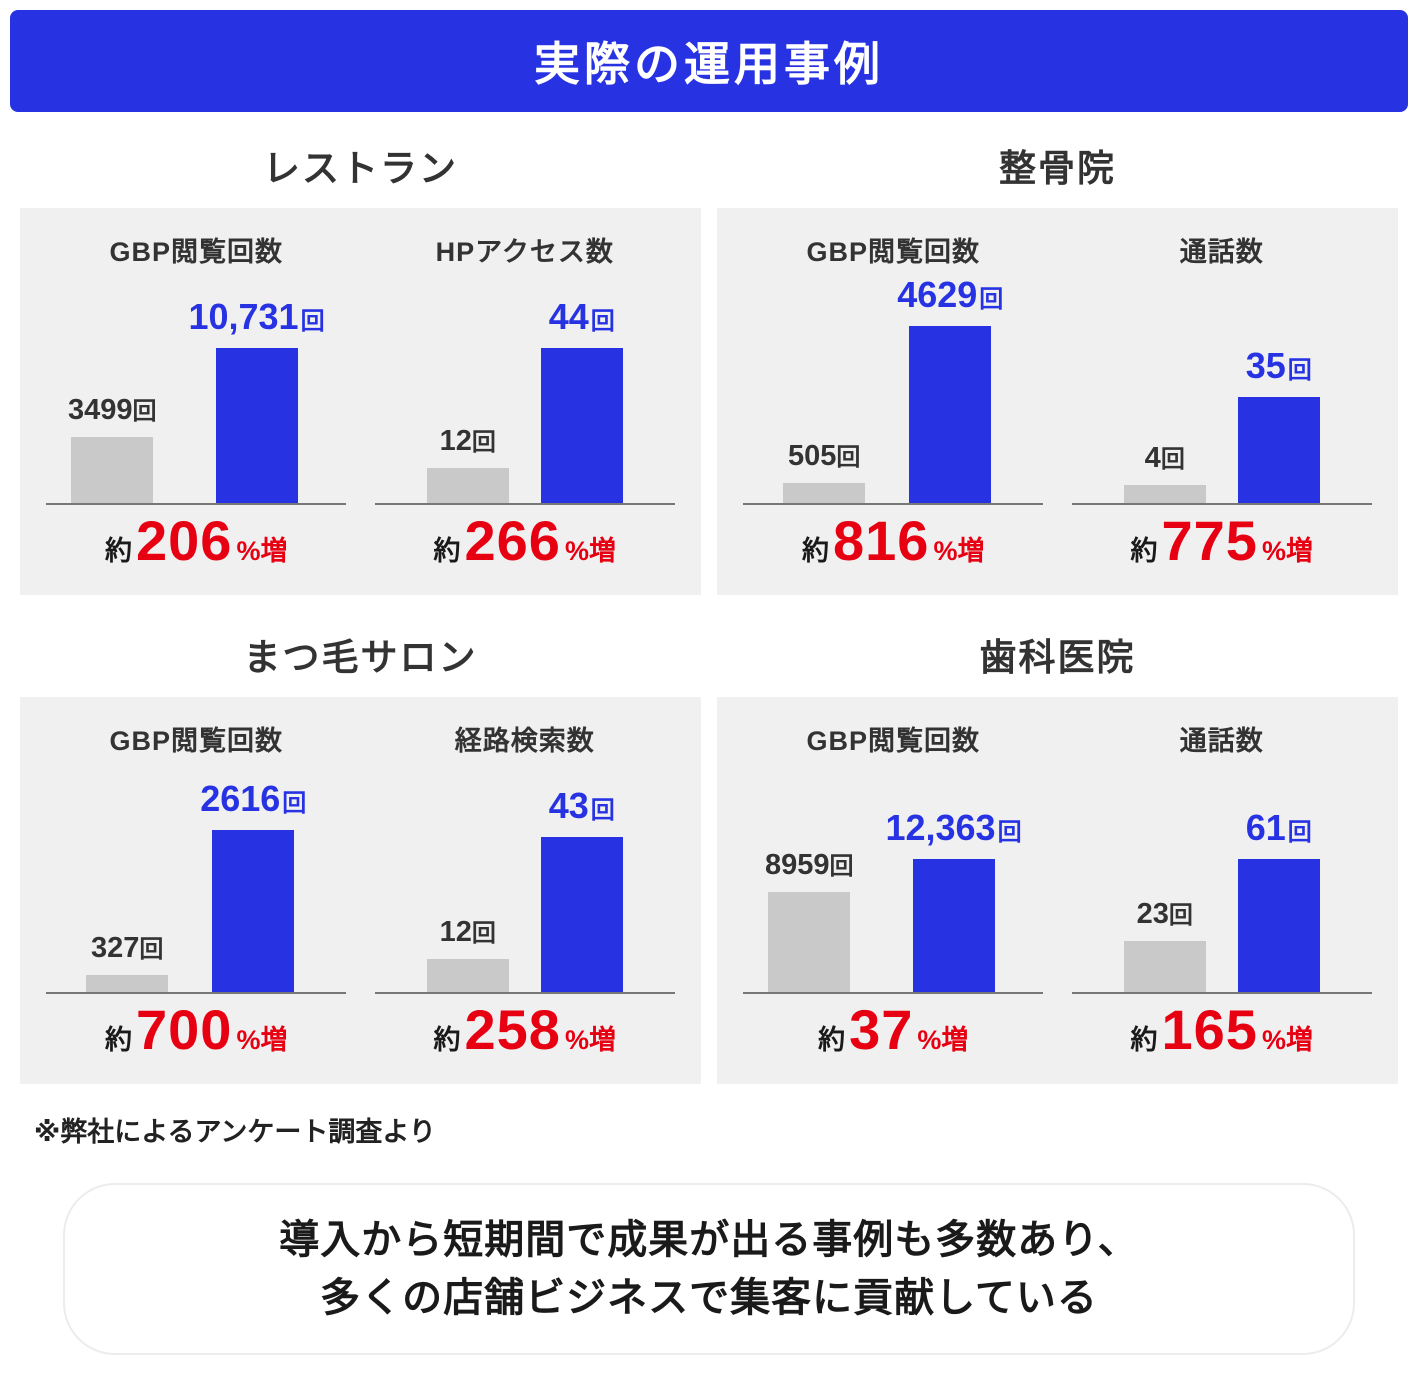 The width and height of the screenshot is (1418, 1385). I want to click on increase-percent: 165, so click(1209, 1029).